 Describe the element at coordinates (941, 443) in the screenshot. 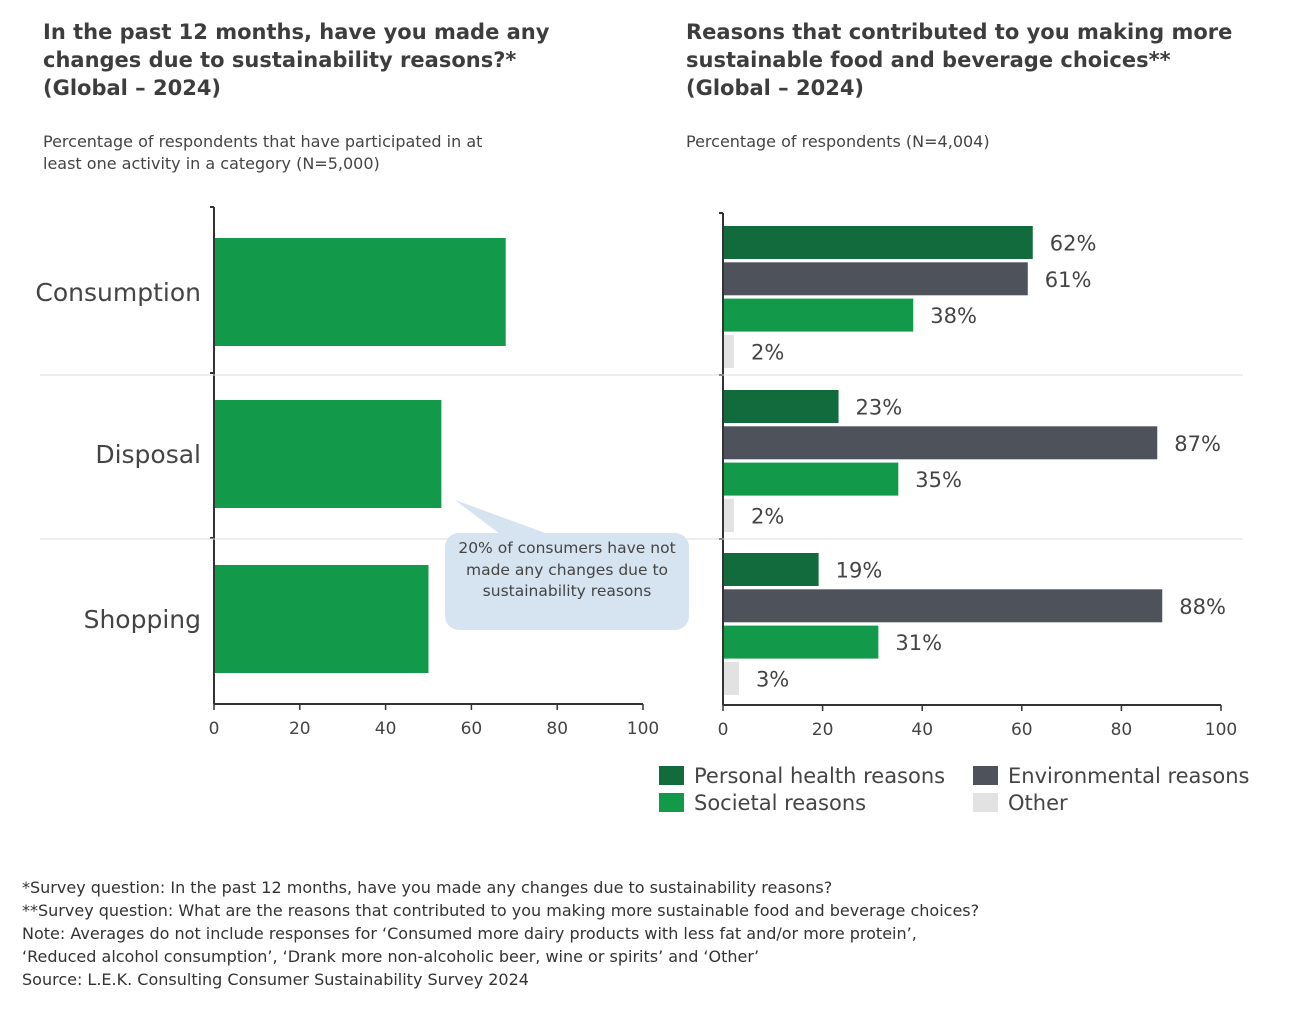

I see `bar-disposal-environmental-reasons` at that location.